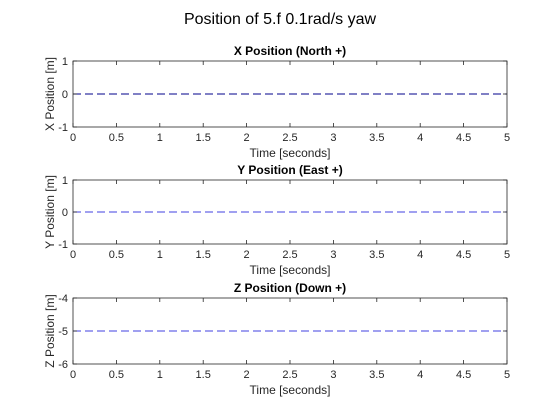  Describe the element at coordinates (289, 170) in the screenshot. I see `subplot-title: Y Position (East +)` at that location.